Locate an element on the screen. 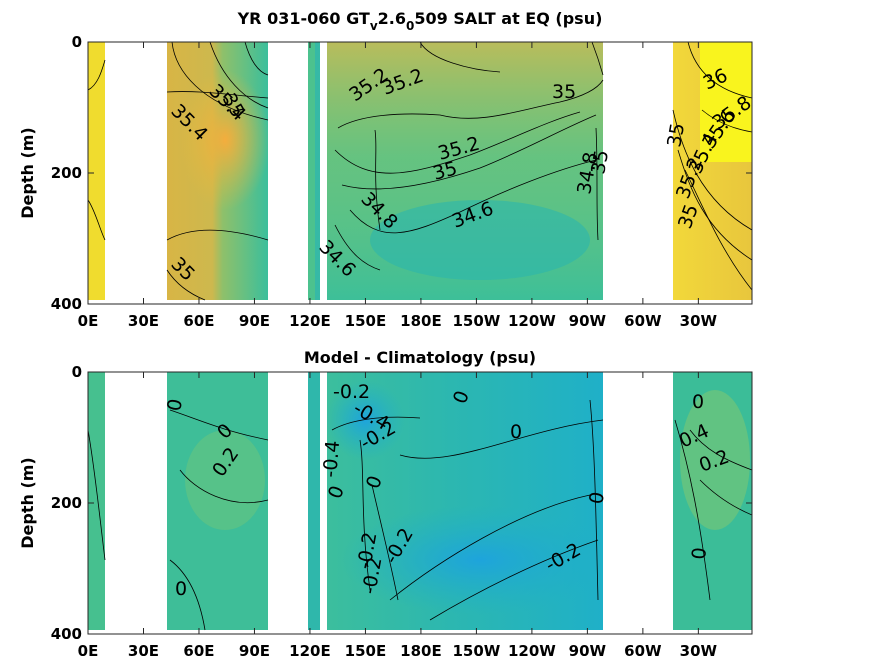  field-indian-high is located at coordinates (225, 140).